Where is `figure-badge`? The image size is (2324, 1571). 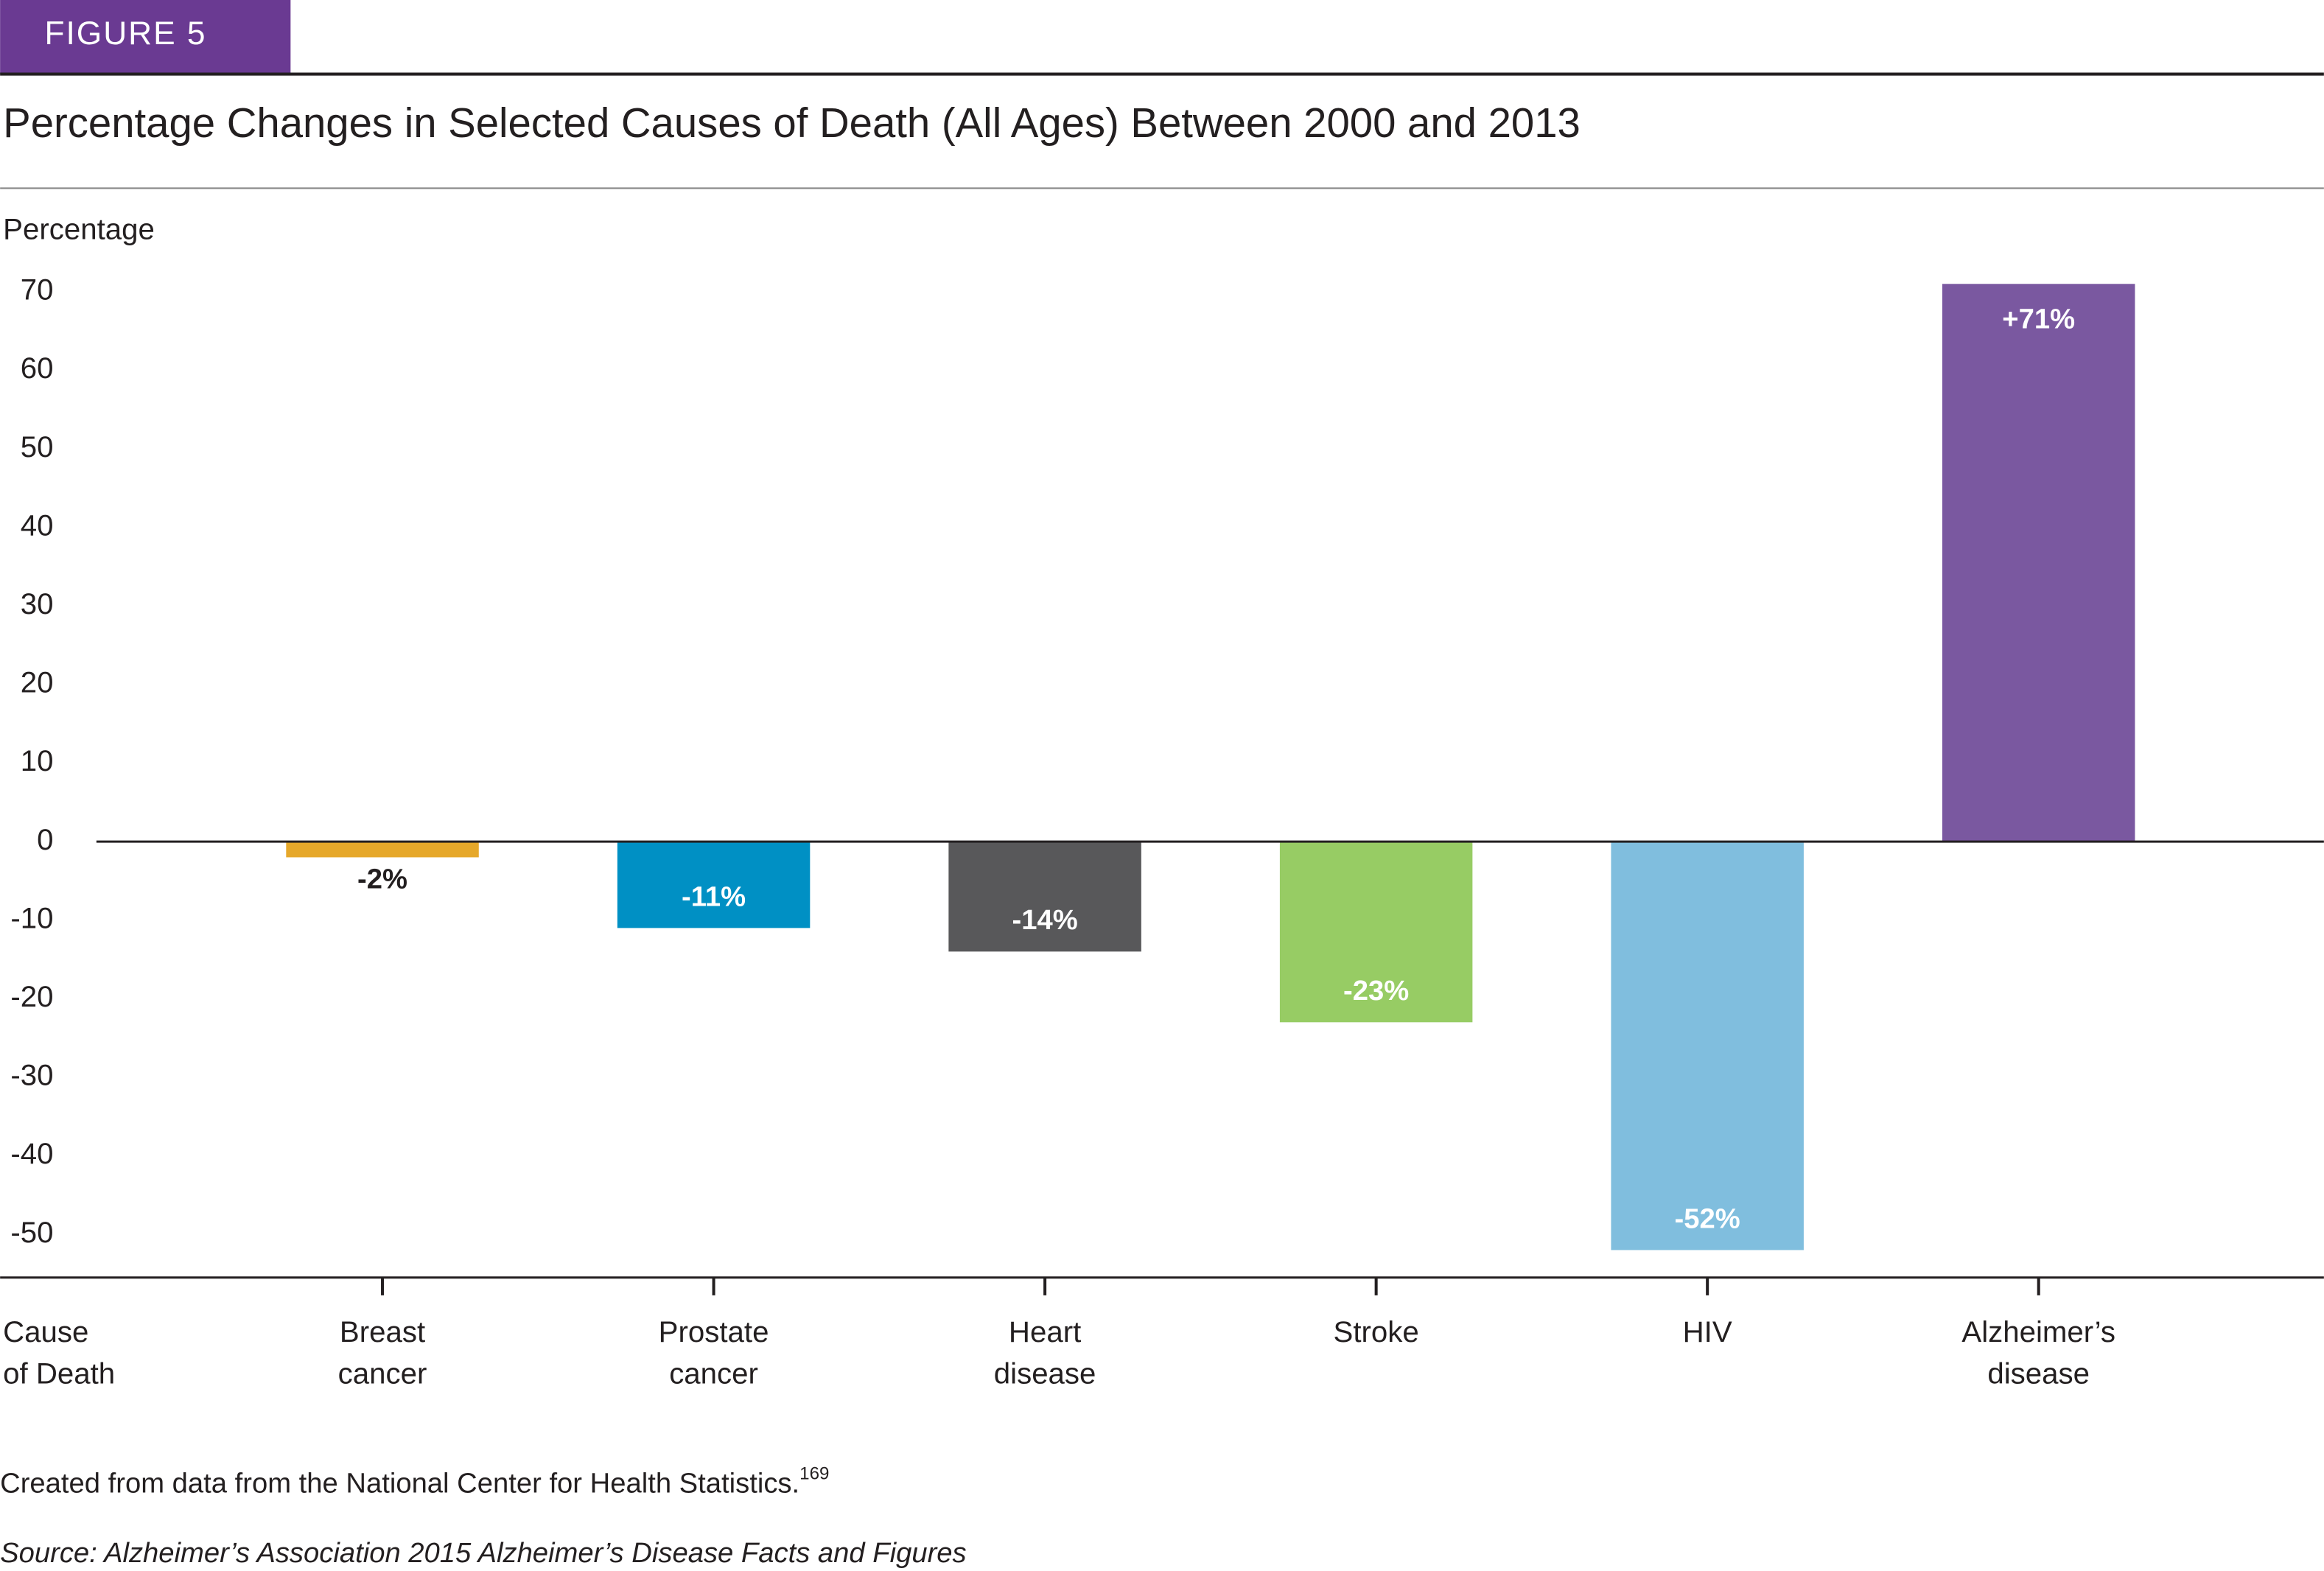
figure-badge is located at coordinates (145, 37).